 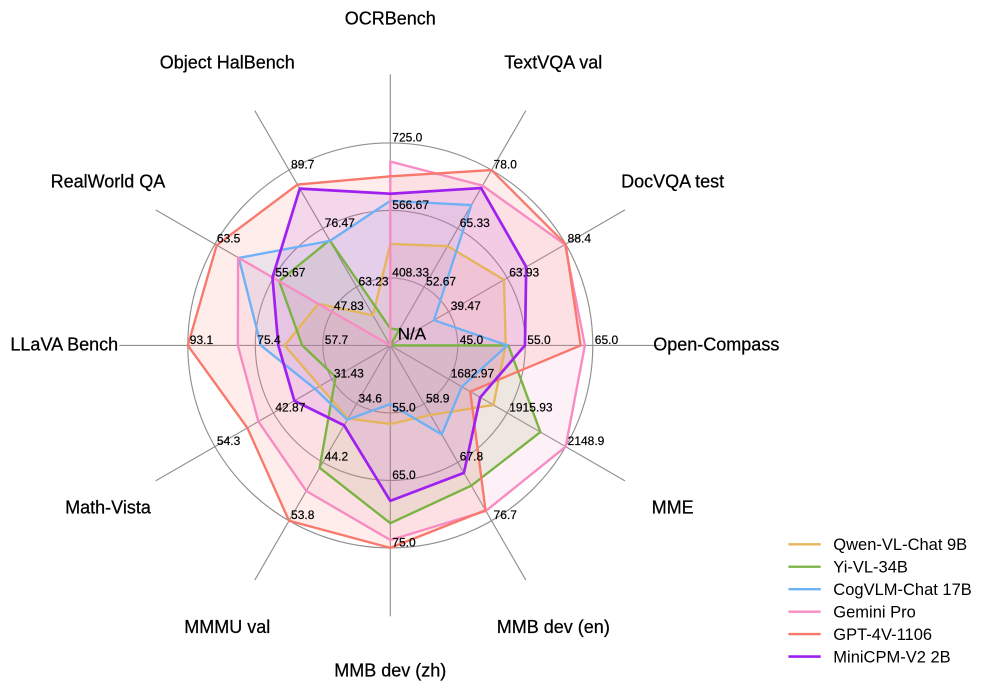 I want to click on svg-text: 45.0, so click(x=472, y=340).